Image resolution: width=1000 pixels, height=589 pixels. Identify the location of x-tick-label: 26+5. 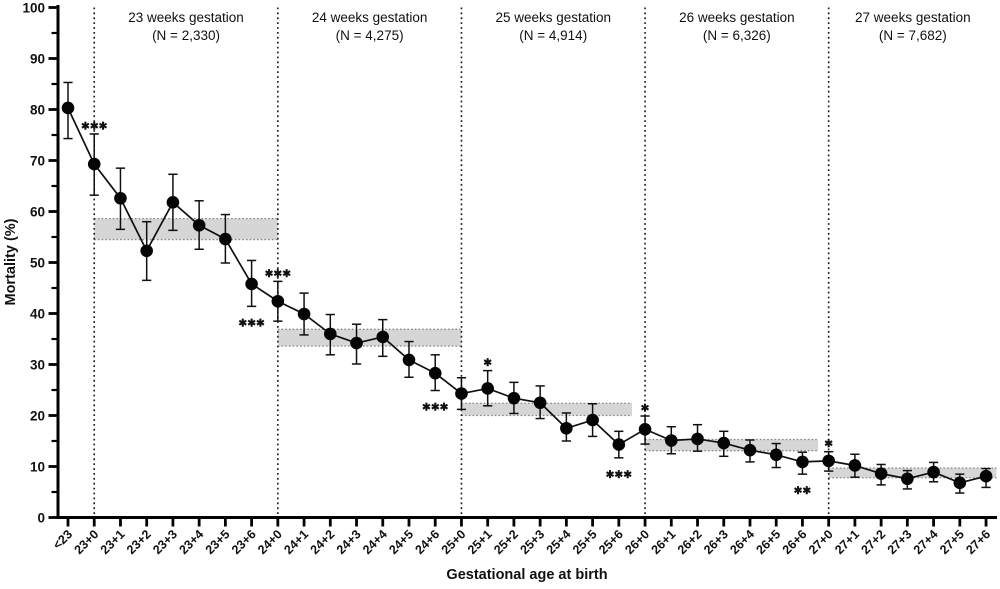
(769, 542).